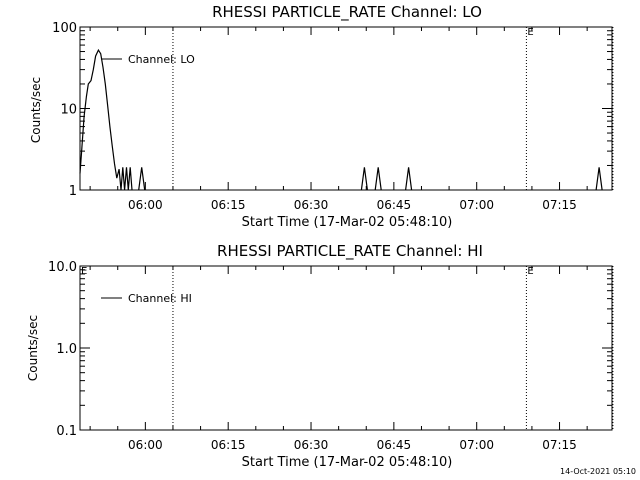  I want to click on x-axis-label-lo: Start Time (17-Mar-02 05:48:10), so click(347, 222).